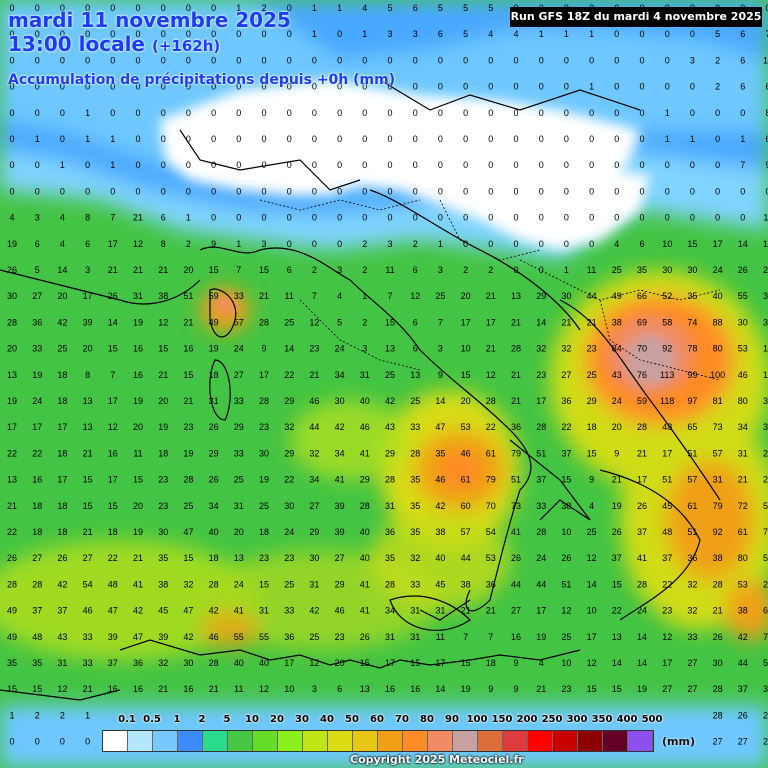 This screenshot has width=768, height=768. What do you see at coordinates (765, 611) in the screenshot?
I see `grid-value: 62` at bounding box center [765, 611].